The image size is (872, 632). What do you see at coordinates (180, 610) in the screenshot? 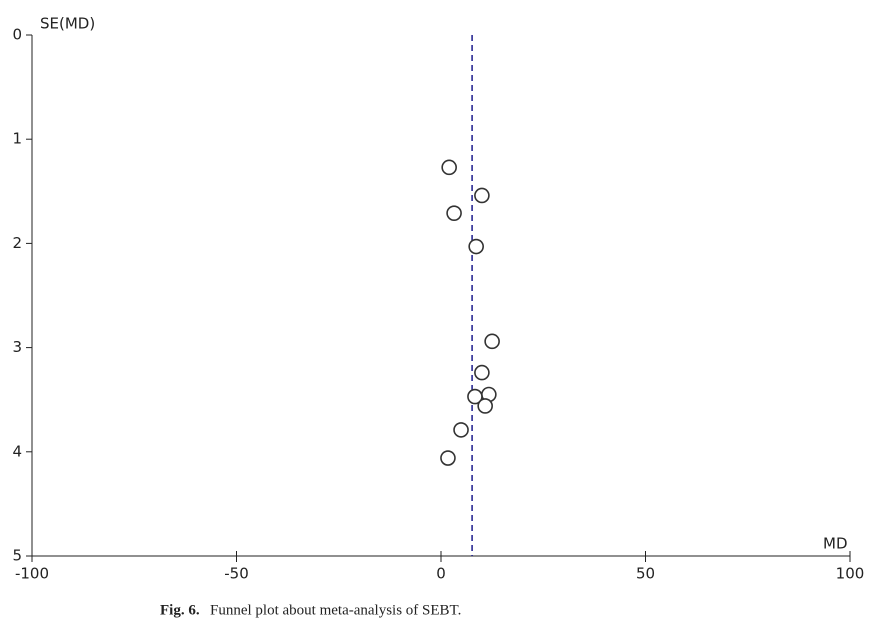
I see `caption-label: Fig. 6.` at bounding box center [180, 610].